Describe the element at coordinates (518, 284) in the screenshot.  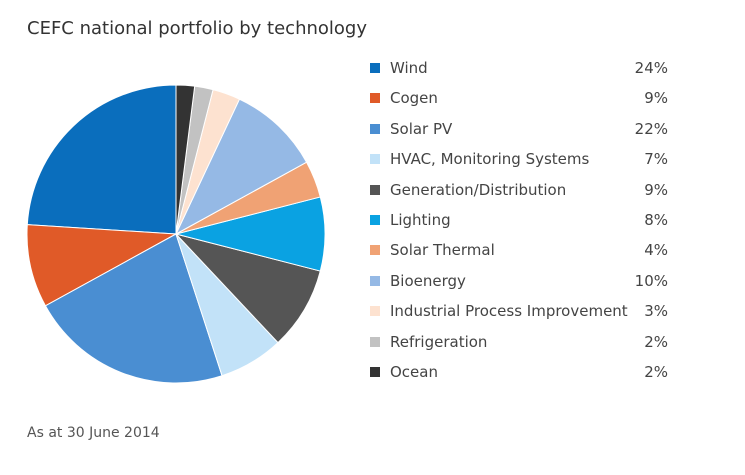
I see `legend-item: Bioenergy 10%` at that location.